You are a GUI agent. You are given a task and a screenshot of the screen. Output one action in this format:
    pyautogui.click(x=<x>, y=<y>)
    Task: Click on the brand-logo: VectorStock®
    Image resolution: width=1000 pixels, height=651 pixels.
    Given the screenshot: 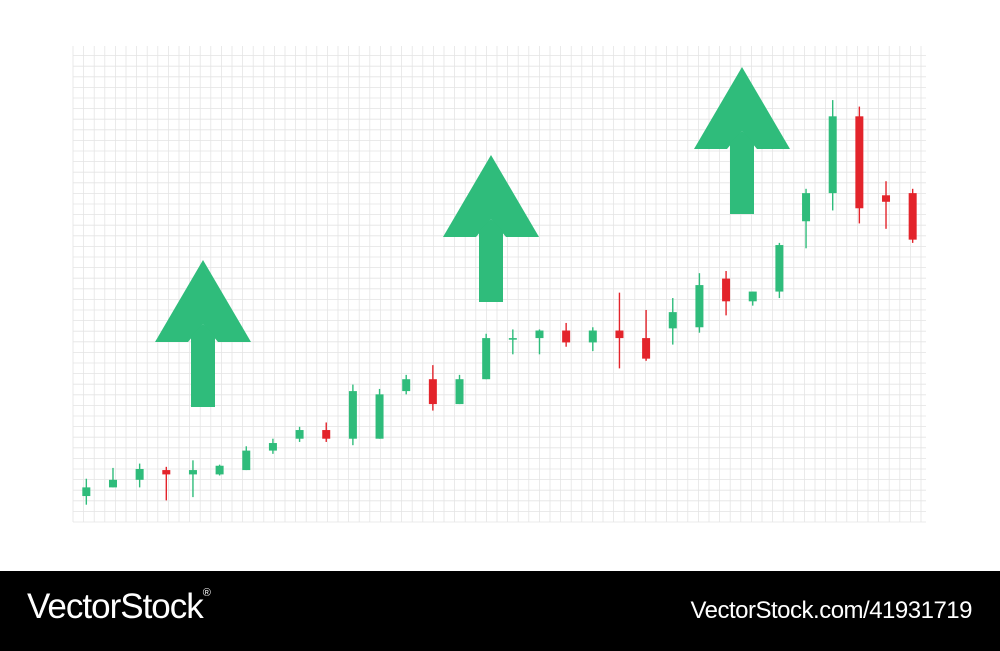 What is the action you would take?
    pyautogui.click(x=119, y=607)
    